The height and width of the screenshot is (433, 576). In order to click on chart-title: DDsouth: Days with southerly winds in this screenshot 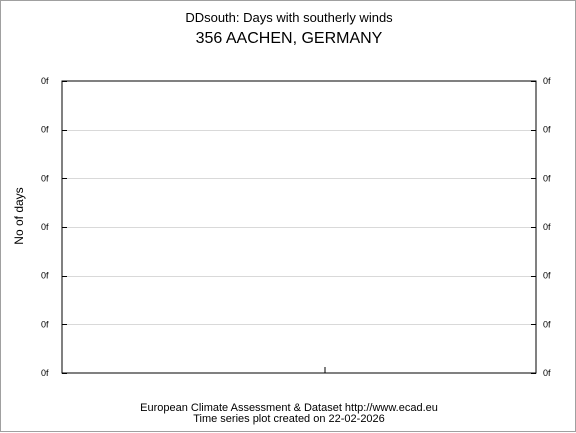, I will do `click(289, 17)`.